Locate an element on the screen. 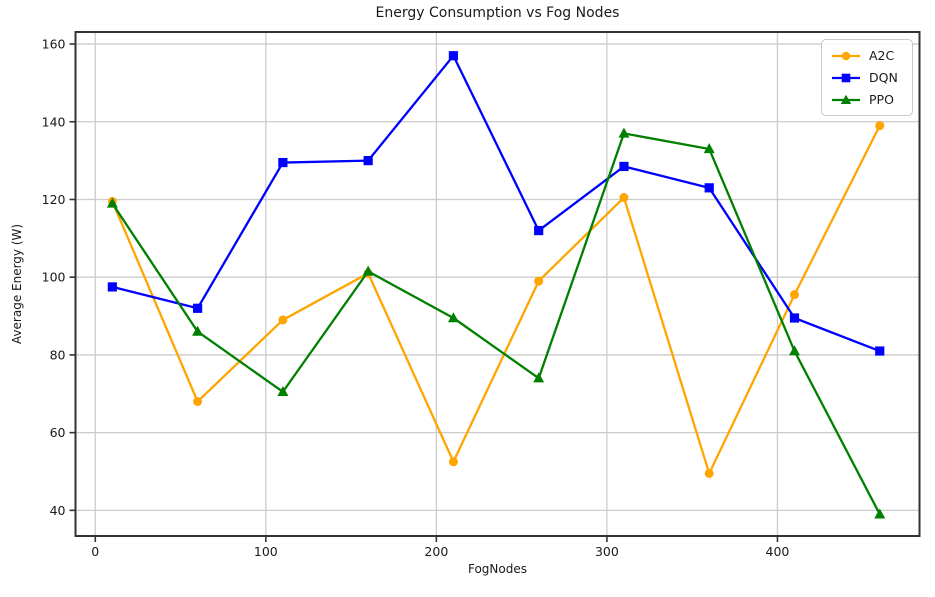  y-tick-label: 140 is located at coordinates (54, 121).